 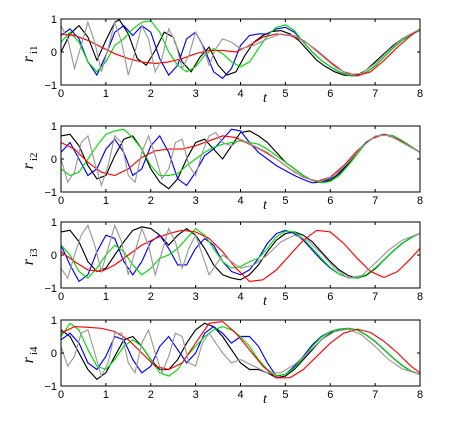 I want to click on y-axis-label: ri1, so click(x=30, y=53).